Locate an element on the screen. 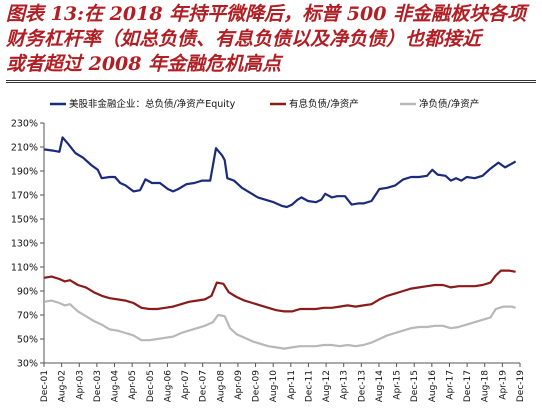 The image size is (542, 415). x-tick-label: Apr-09 is located at coordinates (239, 385).